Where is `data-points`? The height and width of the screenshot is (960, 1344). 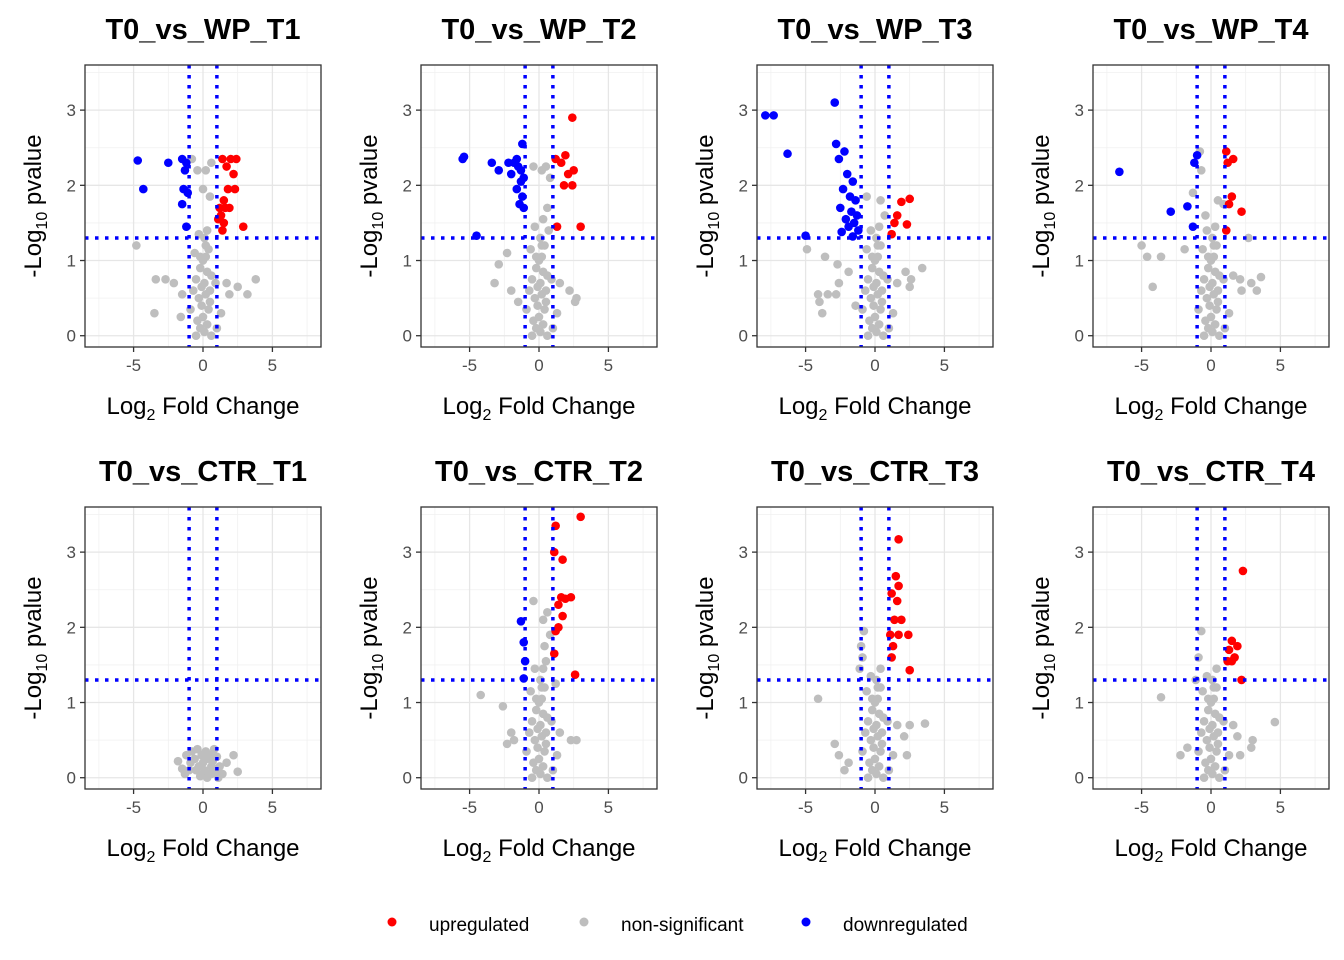
data-points is located at coordinates (208, 763).